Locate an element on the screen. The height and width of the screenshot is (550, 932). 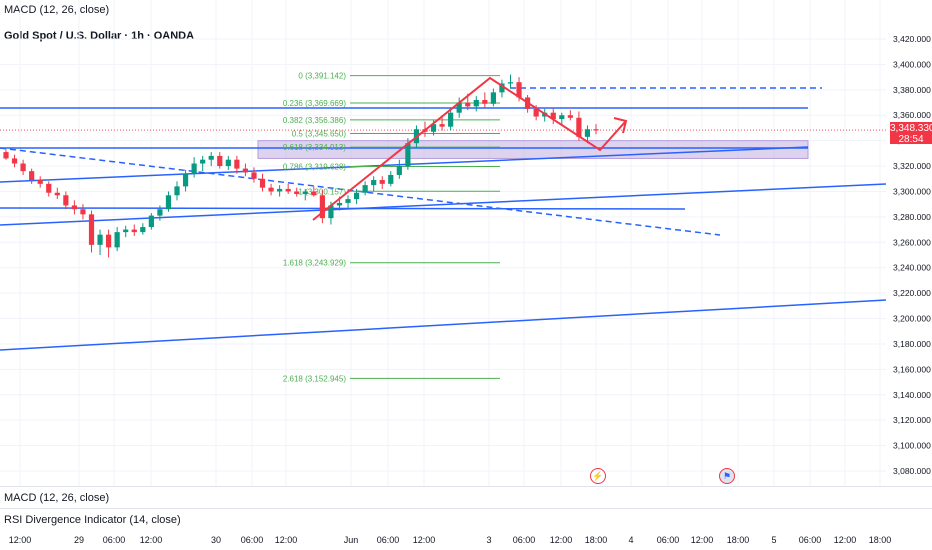
y-tick-label: 3,140.000 is located at coordinates (912, 395).